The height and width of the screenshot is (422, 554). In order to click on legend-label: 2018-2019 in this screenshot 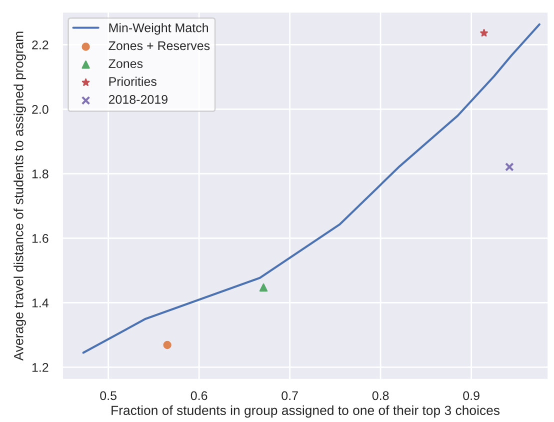, I will do `click(138, 99)`.